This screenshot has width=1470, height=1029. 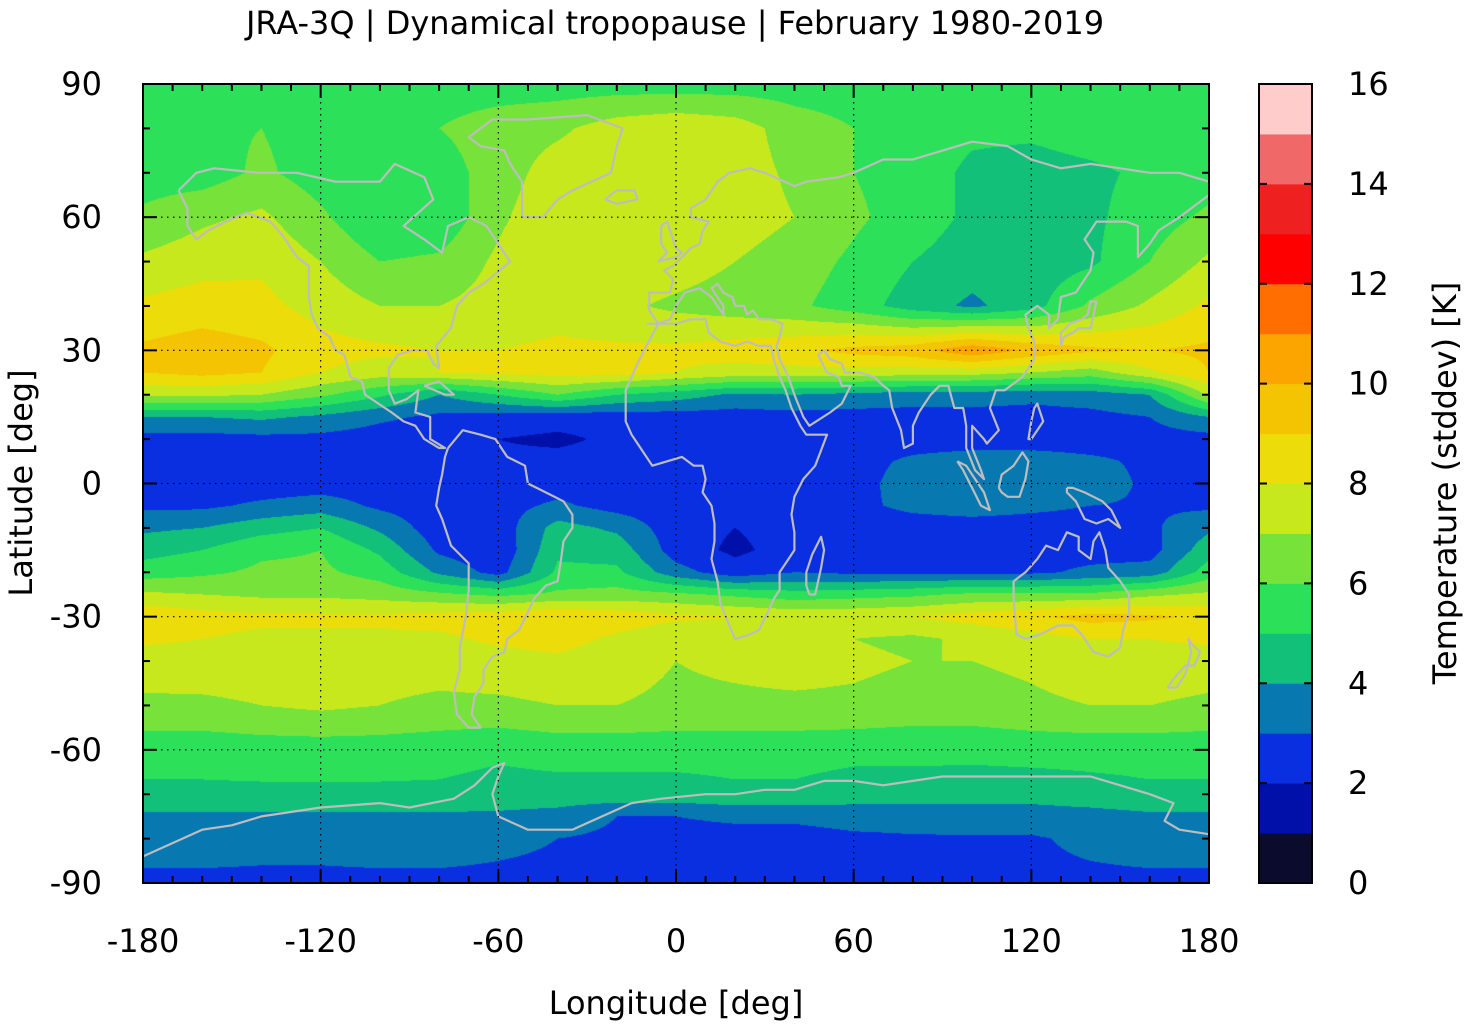 What do you see at coordinates (76, 750) in the screenshot?
I see `y-tick-label: -60` at bounding box center [76, 750].